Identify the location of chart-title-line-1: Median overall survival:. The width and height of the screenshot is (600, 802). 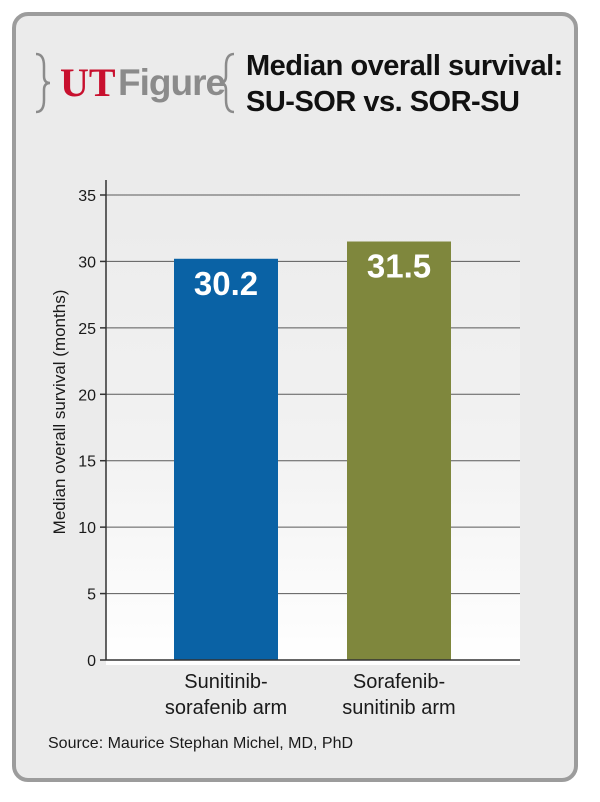
(404, 66).